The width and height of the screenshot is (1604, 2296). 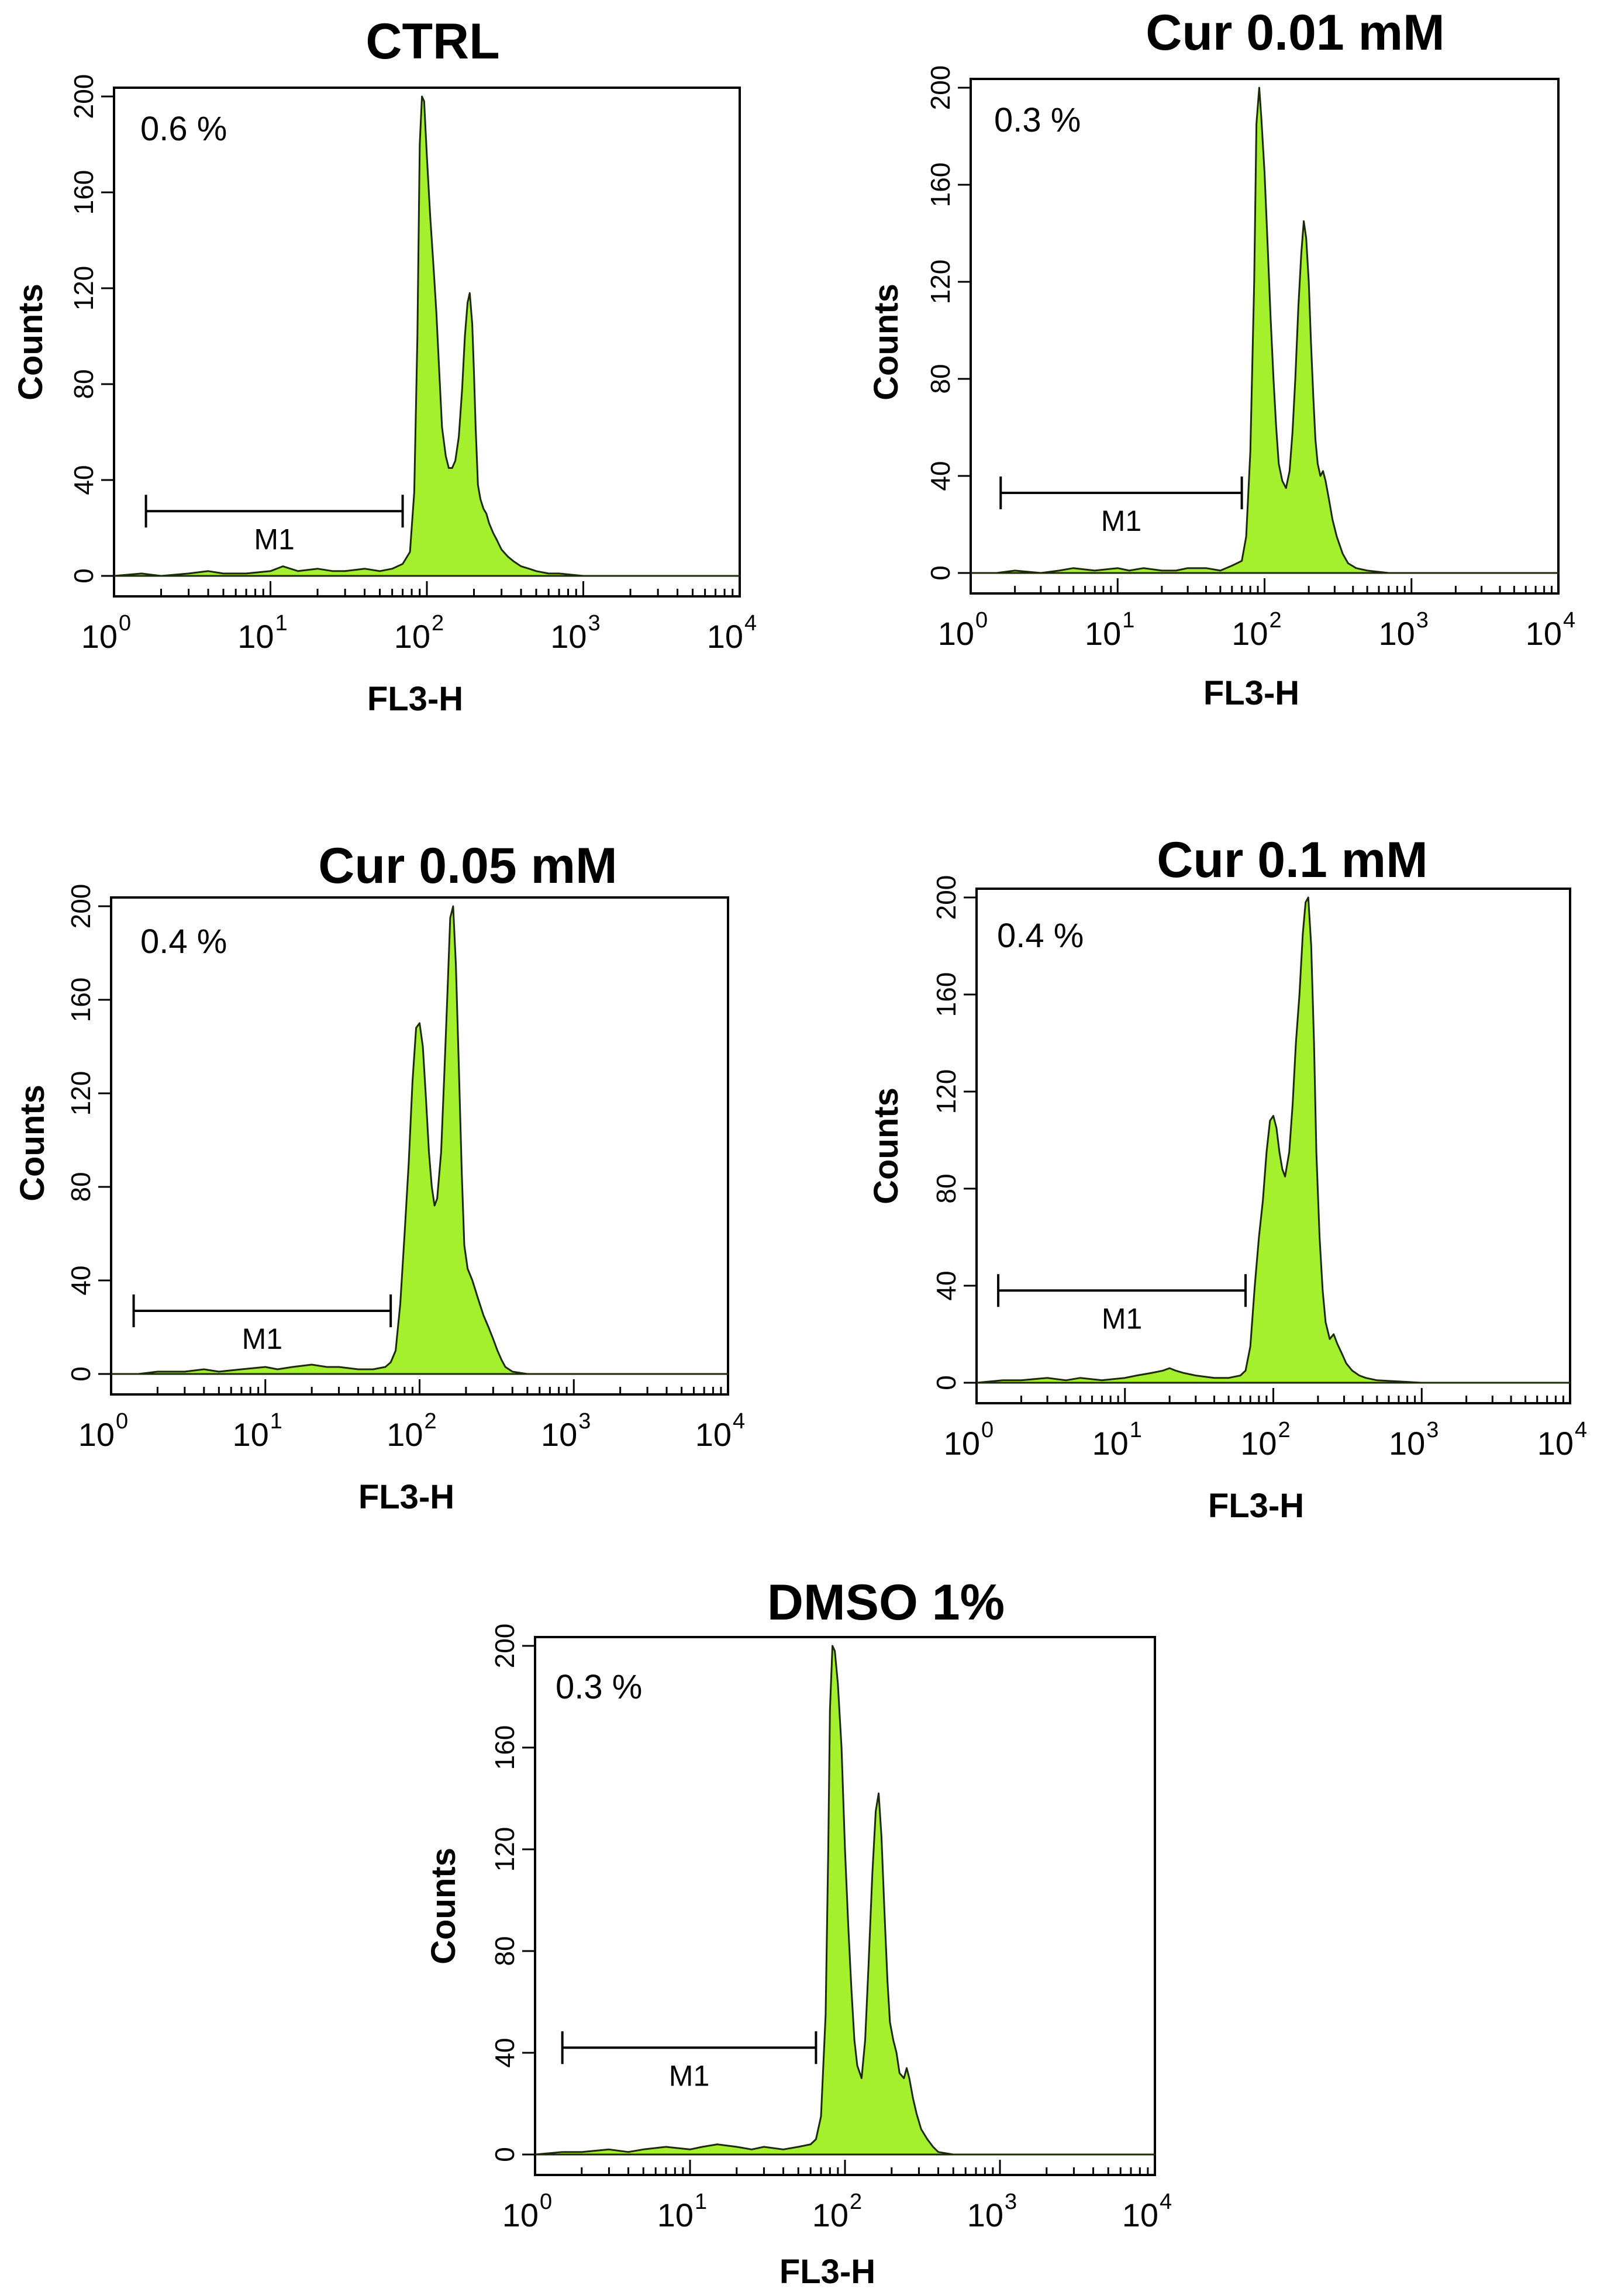 What do you see at coordinates (183, 129) in the screenshot?
I see `percentage-annotation: 0.6 %` at bounding box center [183, 129].